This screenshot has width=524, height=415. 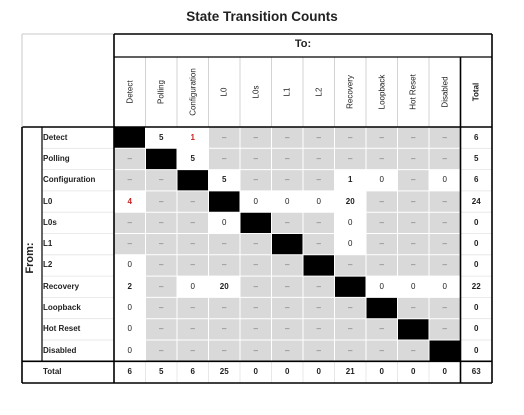 I want to click on col-header-2: Configuration, so click(x=193, y=92).